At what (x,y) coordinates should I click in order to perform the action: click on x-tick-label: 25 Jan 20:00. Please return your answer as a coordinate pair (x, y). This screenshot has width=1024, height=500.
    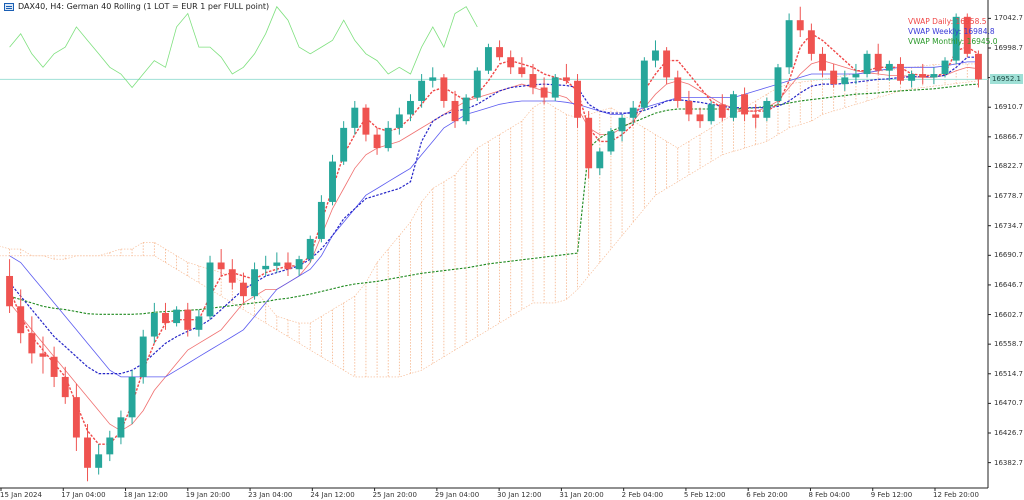
    Looking at the image, I should click on (394, 495).